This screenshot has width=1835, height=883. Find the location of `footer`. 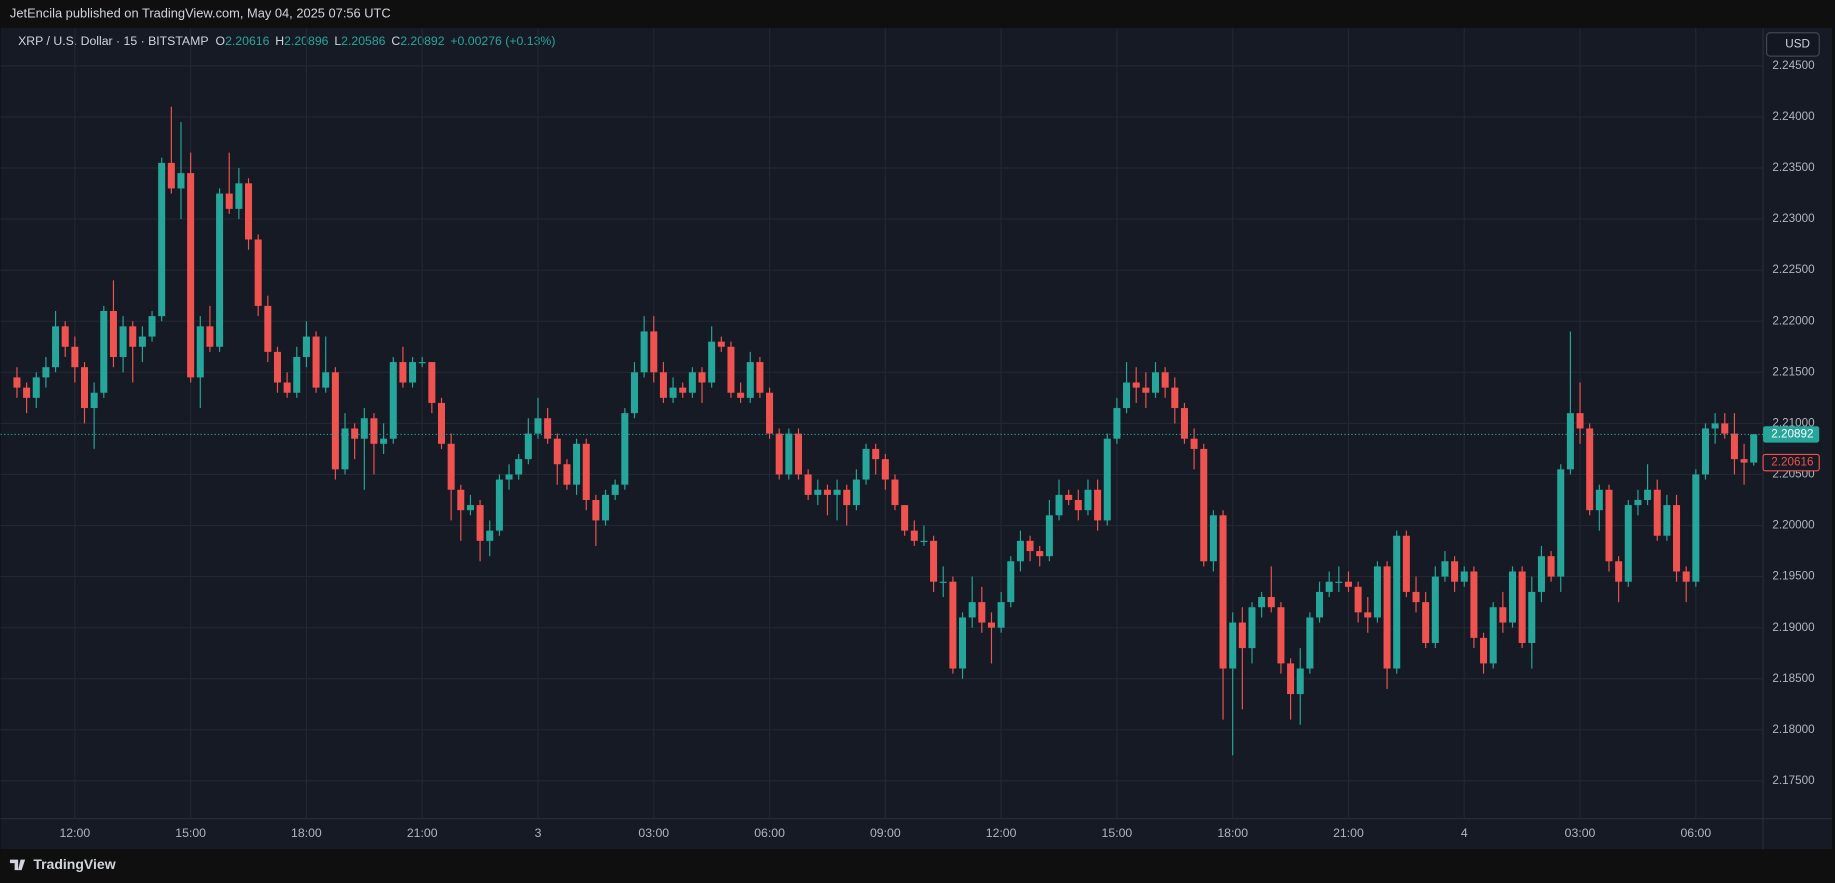

footer is located at coordinates (917, 866).